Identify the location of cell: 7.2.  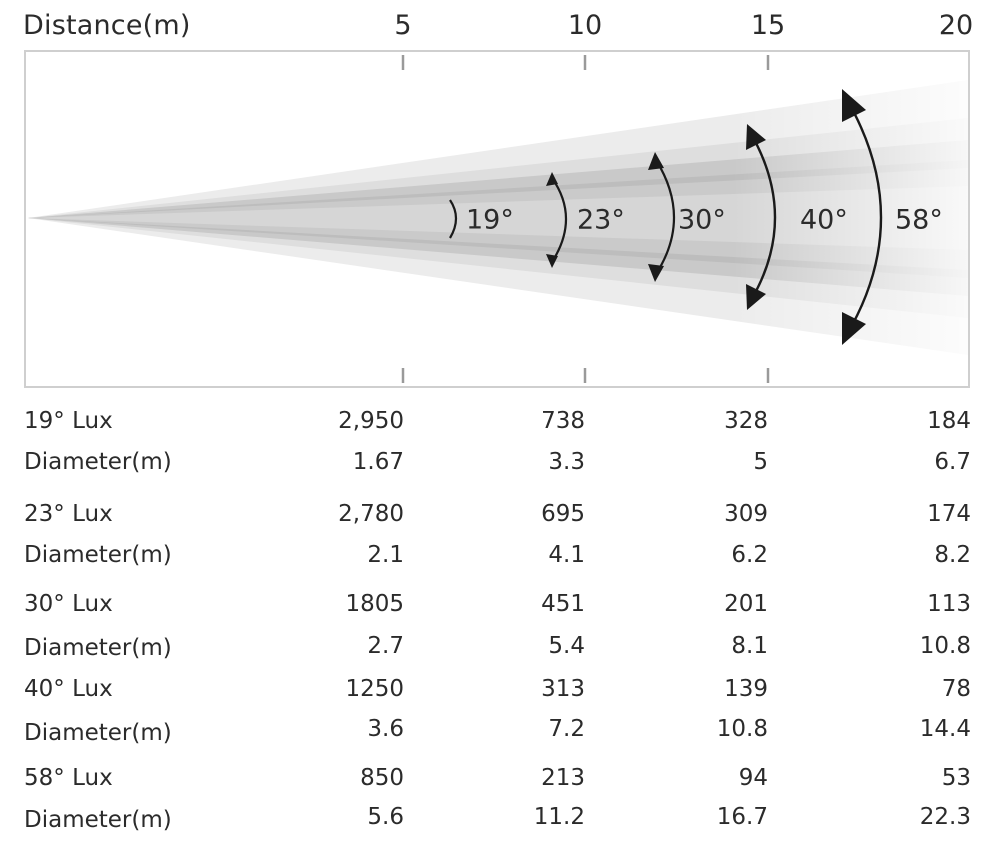
(566, 729).